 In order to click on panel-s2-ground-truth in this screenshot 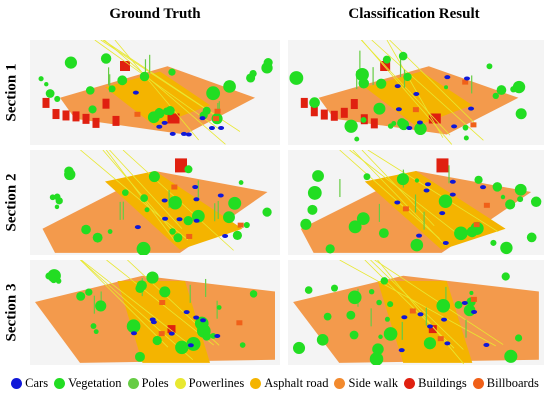, I will do `click(155, 202)`.